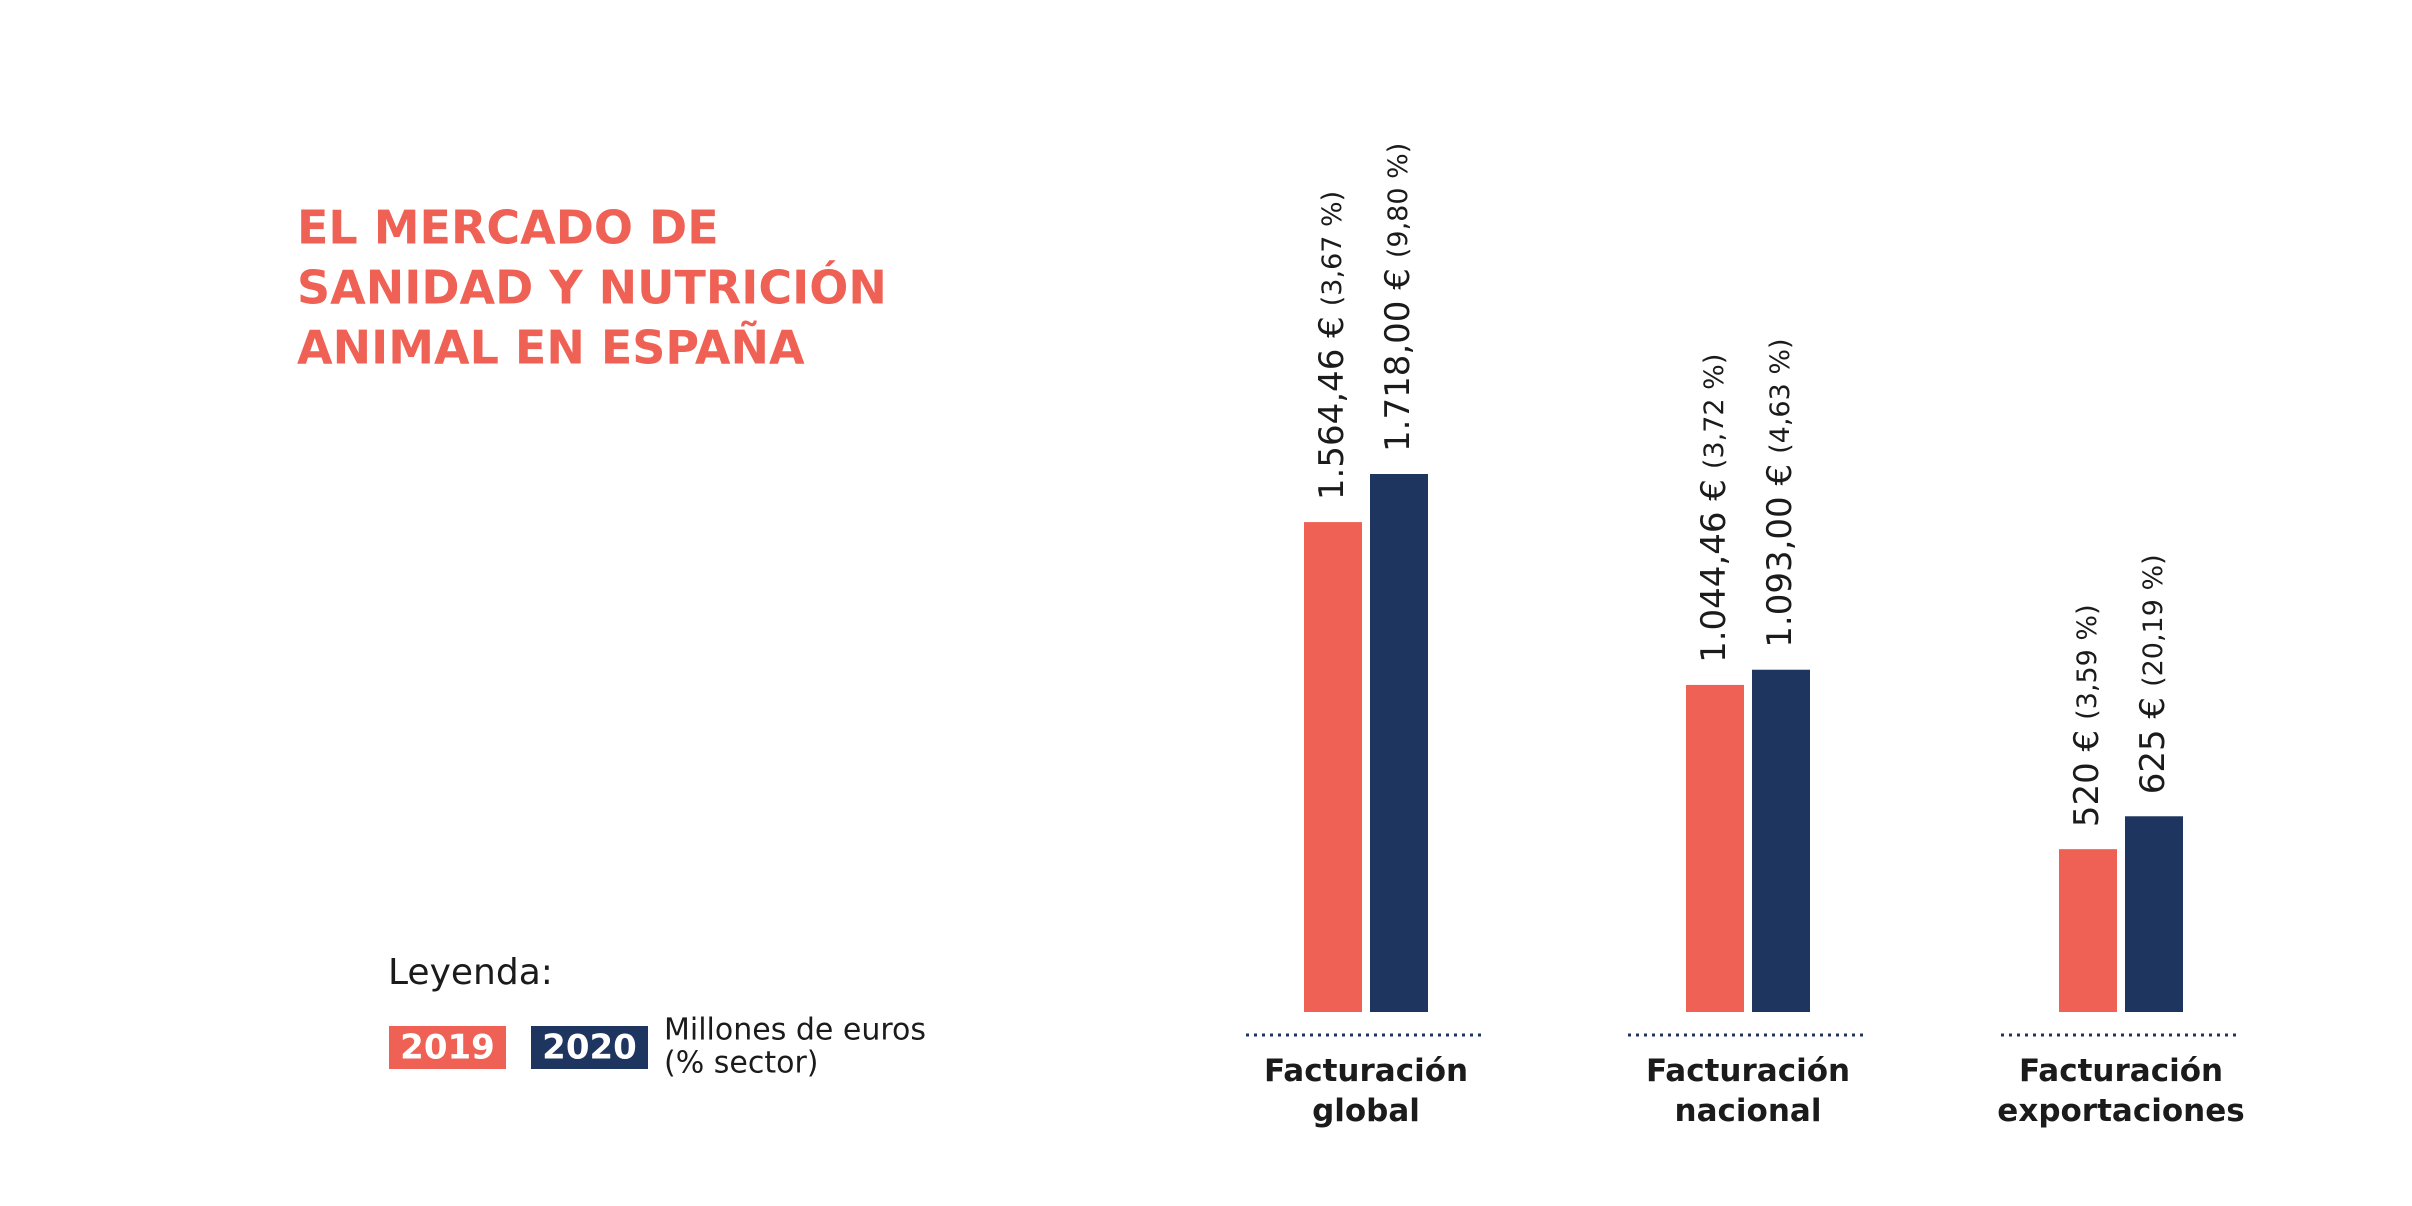  Describe the element at coordinates (1332, 248) in the screenshot. I see `value-label-share: (3,67 %)` at that location.